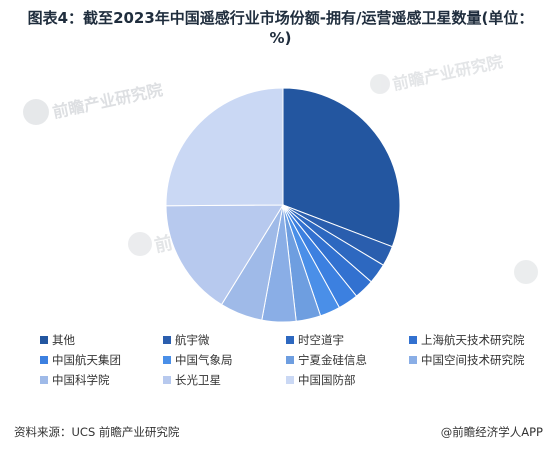 Image resolution: width=557 pixels, height=454 pixels. I want to click on legend-item-5: 中国航天集团, so click(101, 360).